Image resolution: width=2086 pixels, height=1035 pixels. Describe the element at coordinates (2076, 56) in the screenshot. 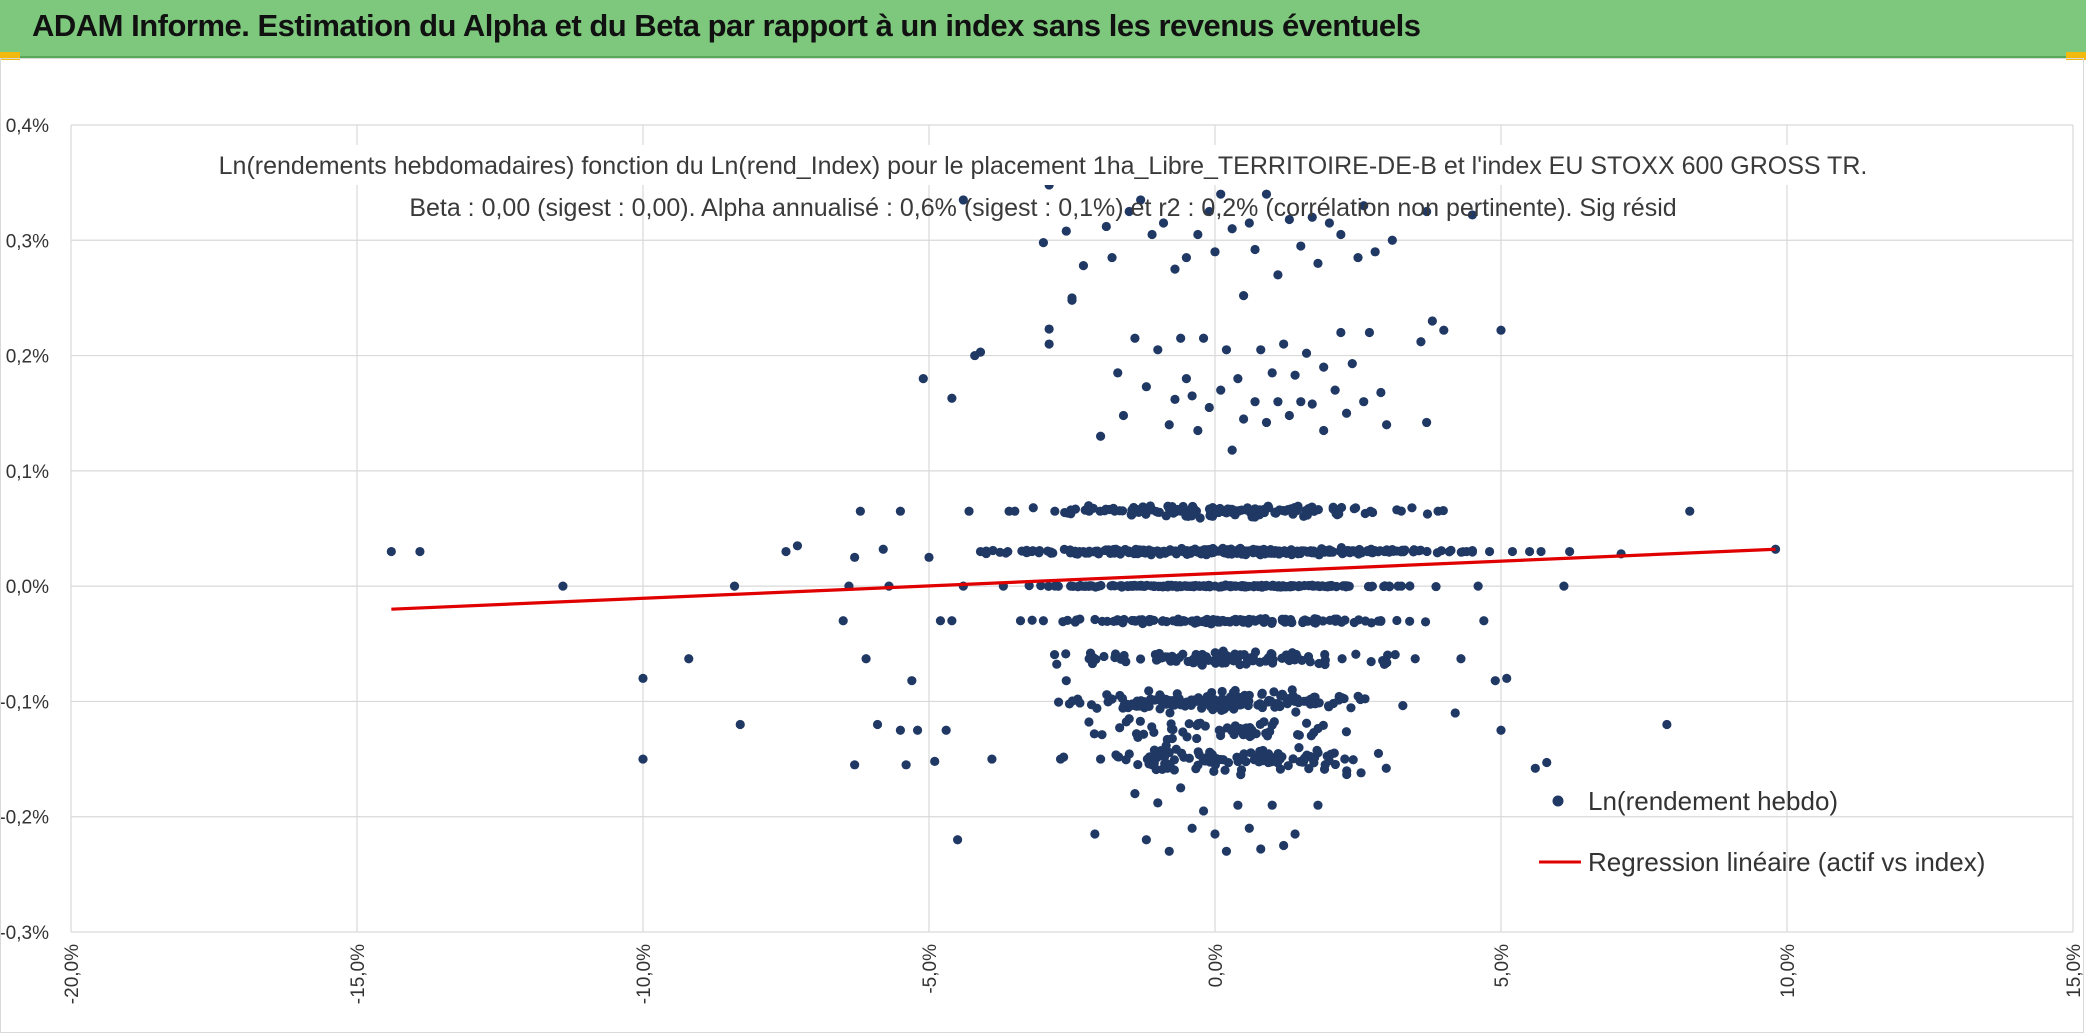

I see `corner-marker-right` at that location.